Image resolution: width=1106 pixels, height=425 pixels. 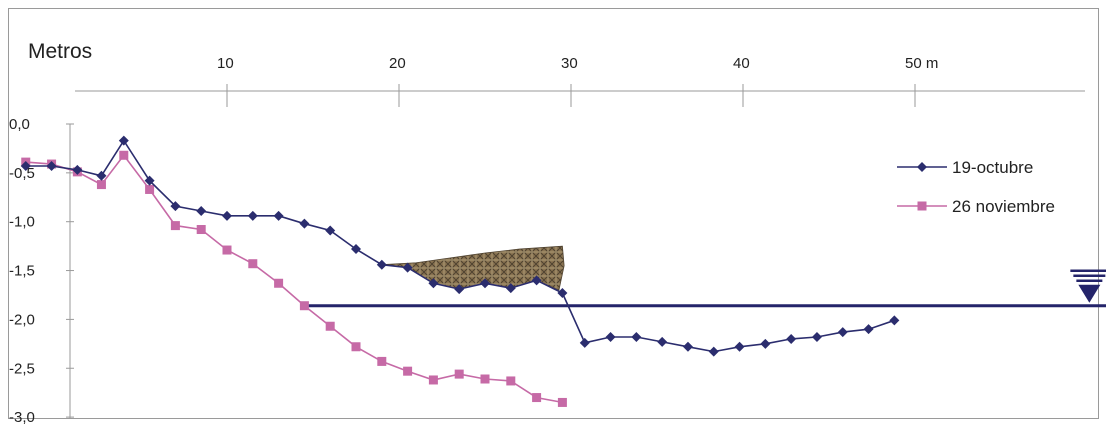 What do you see at coordinates (41, 270) in the screenshot?
I see `y-axis: 0,0 -0,5 -1,0 -1,5 -2,0 -2,5 -3,0` at bounding box center [41, 270].